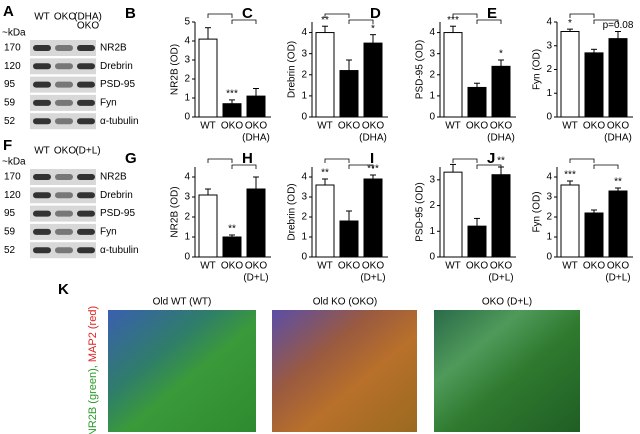  I want to click on label-red: MAP2 (red), so click(93, 335).